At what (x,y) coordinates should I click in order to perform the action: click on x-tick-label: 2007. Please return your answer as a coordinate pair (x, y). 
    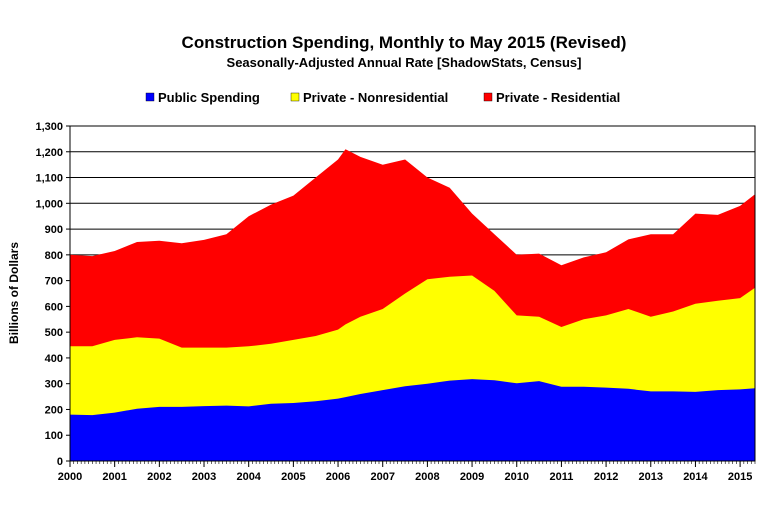
    Looking at the image, I should click on (382, 477).